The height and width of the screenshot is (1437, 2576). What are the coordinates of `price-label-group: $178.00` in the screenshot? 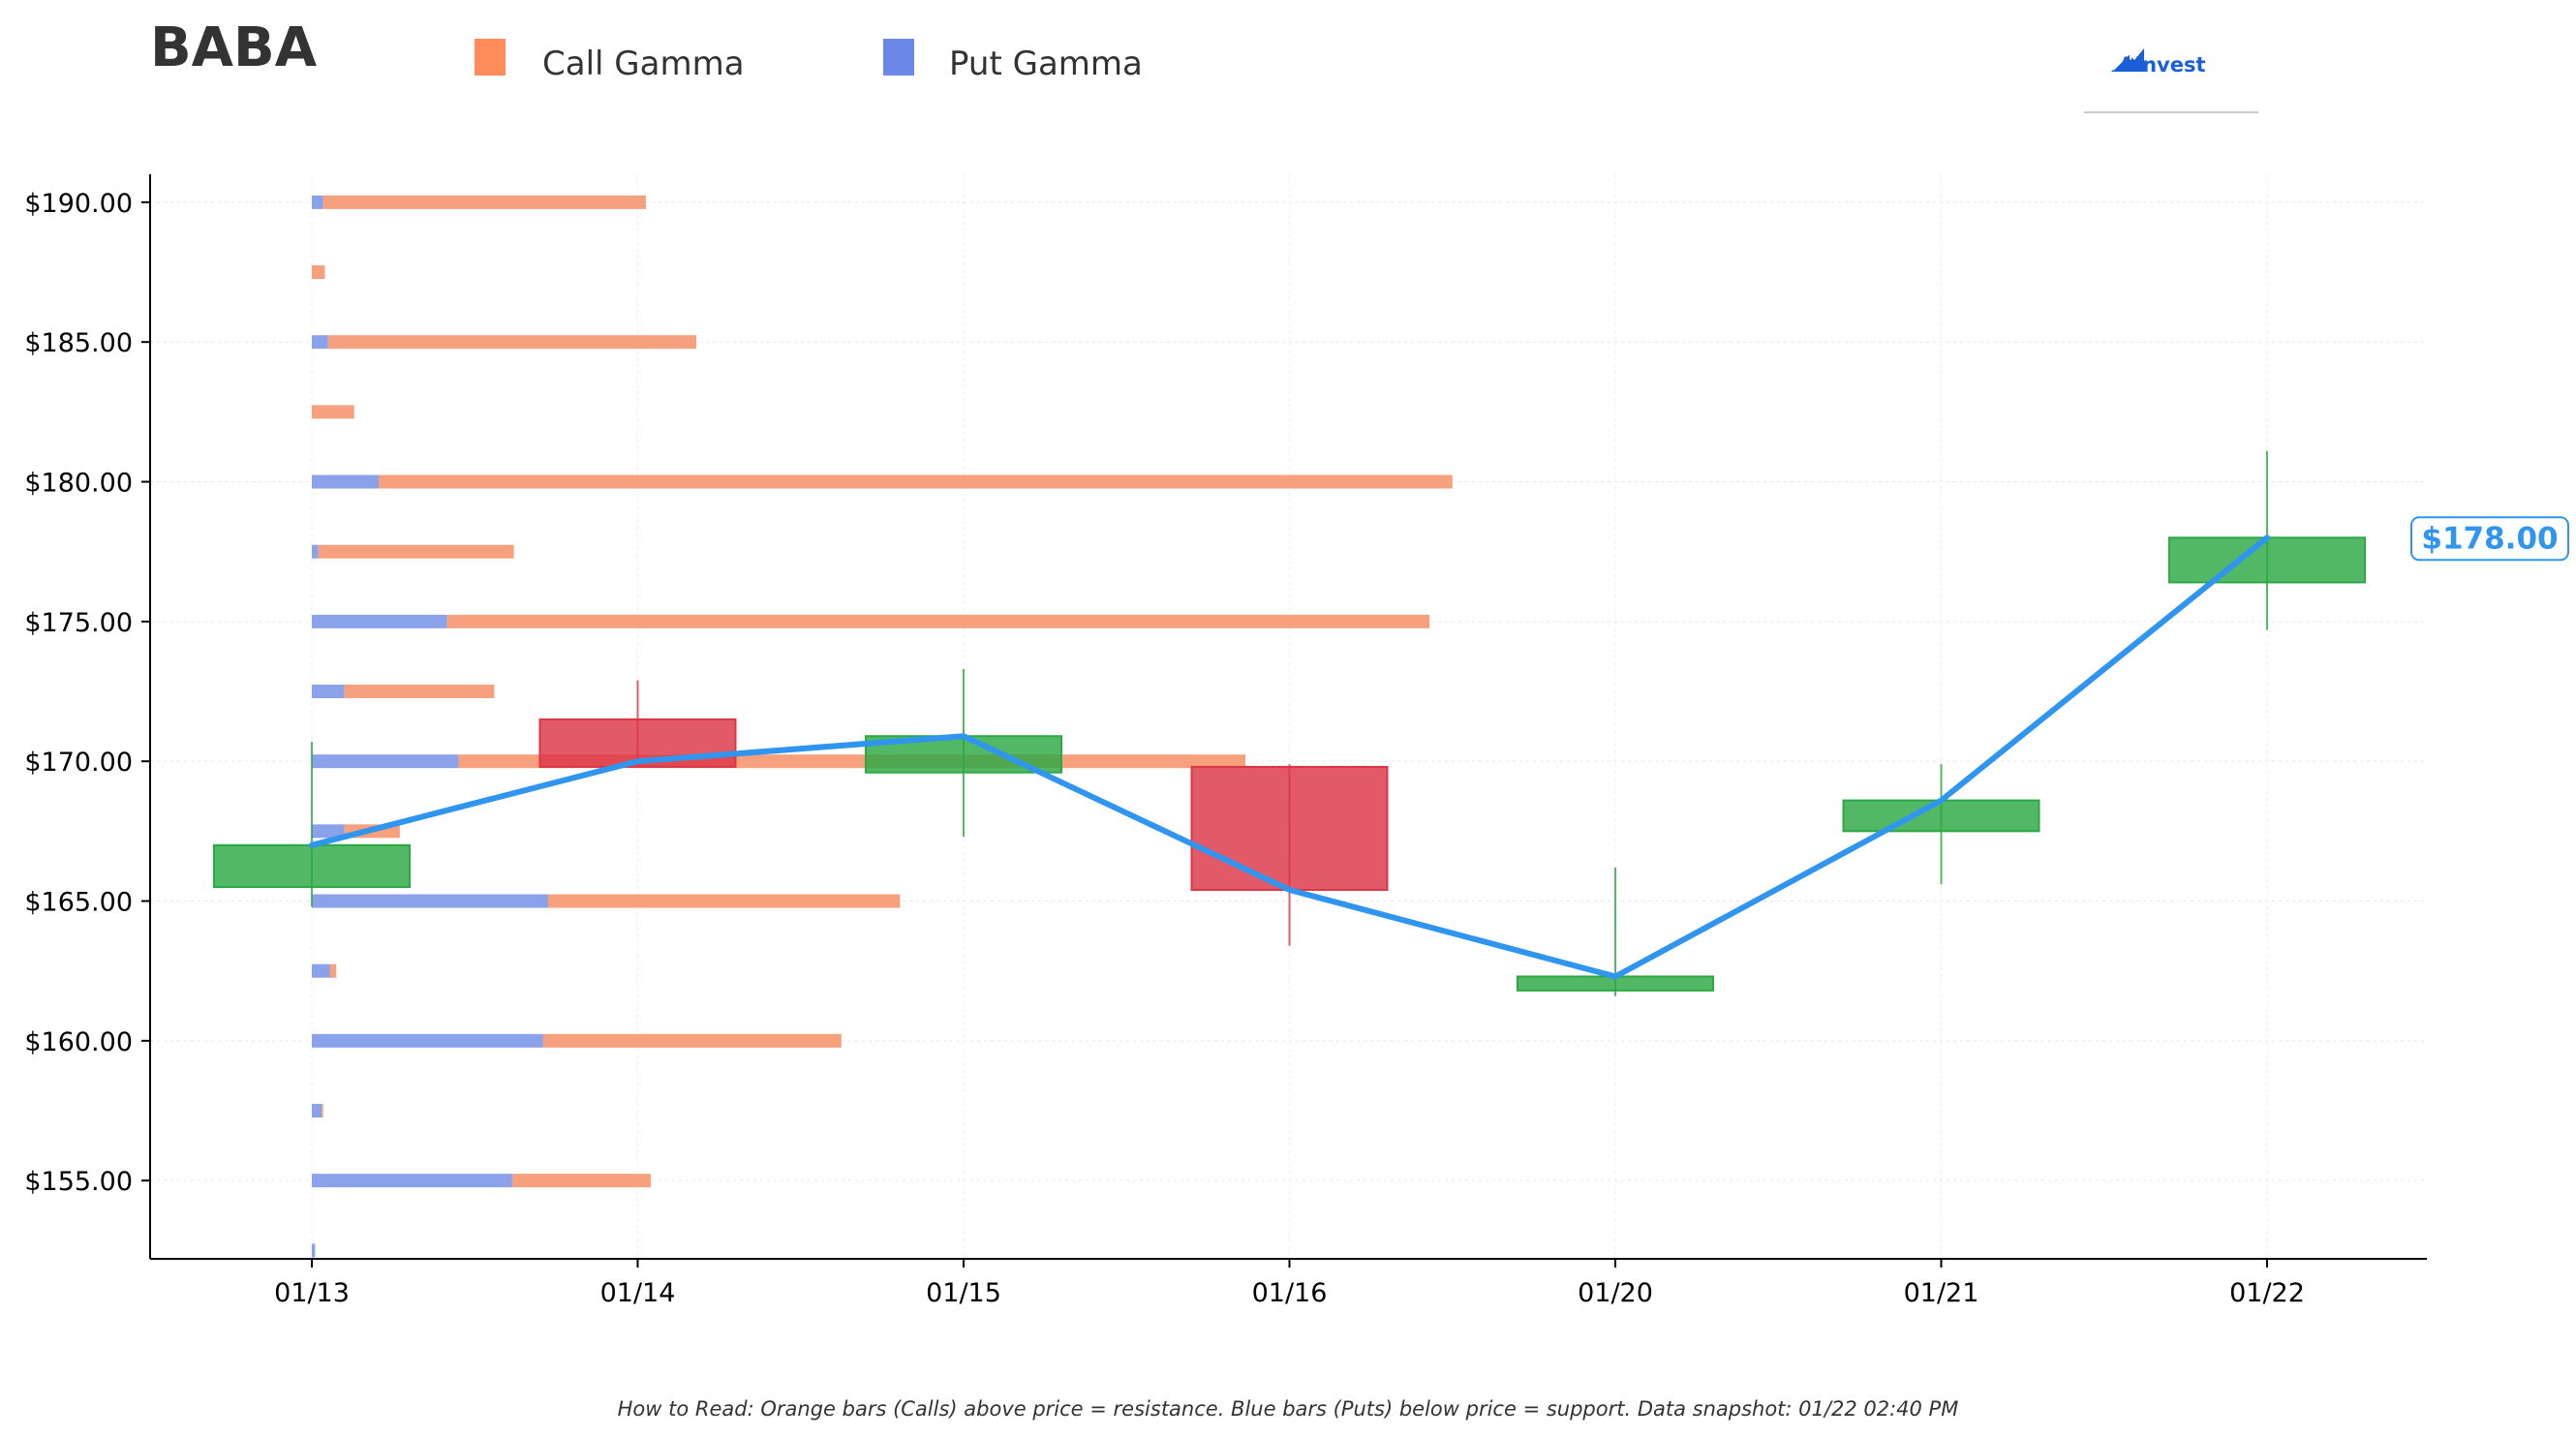 It's located at (2489, 539).